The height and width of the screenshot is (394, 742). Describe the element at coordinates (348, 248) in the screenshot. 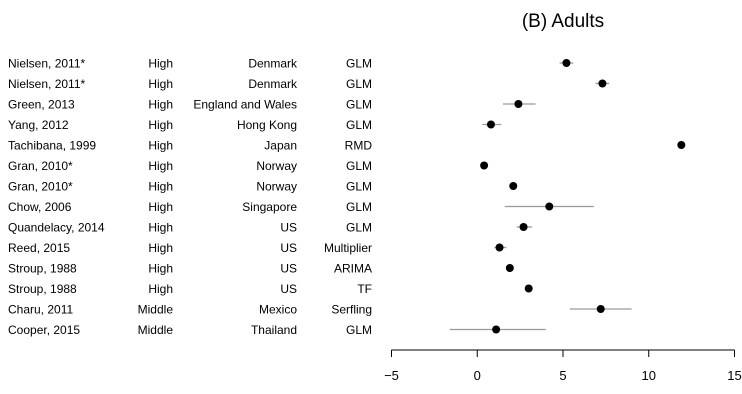

I see `method-label: Multiplier` at that location.